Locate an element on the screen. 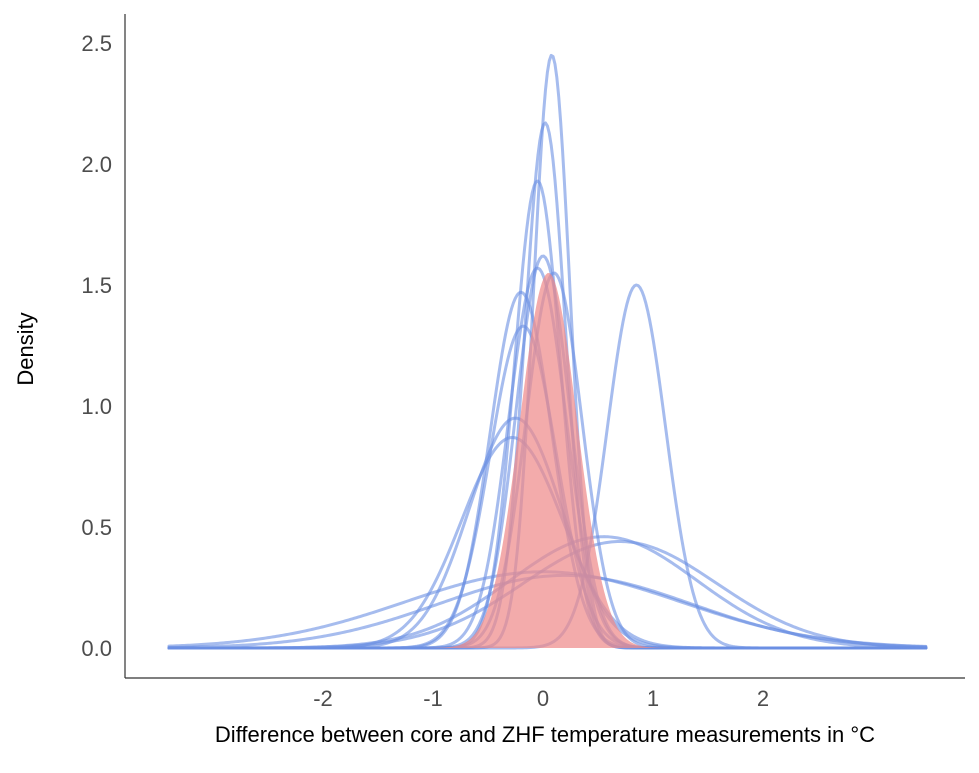  x-tick-label-2: -1 is located at coordinates (433, 698).